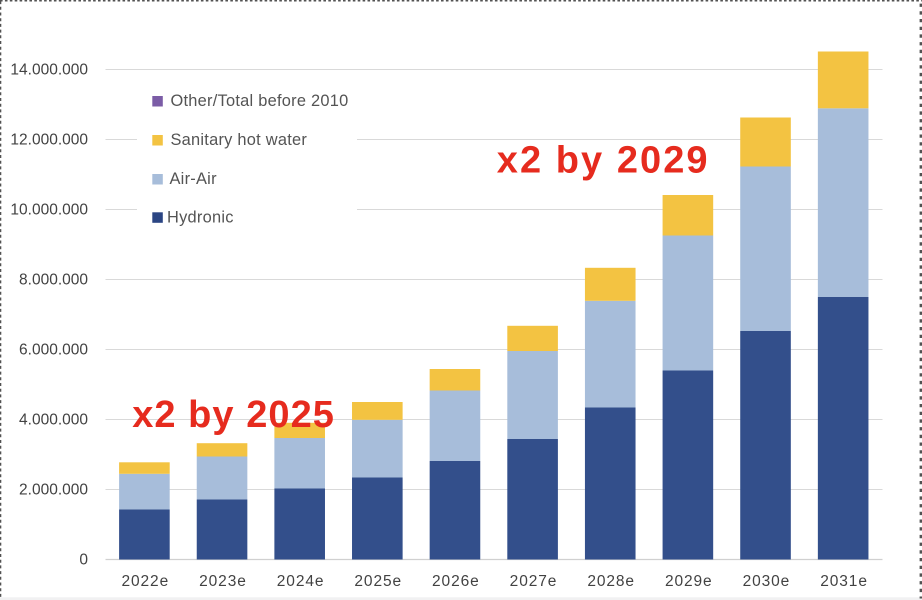  Describe the element at coordinates (239, 140) in the screenshot. I see `svg-text: Sanitary hot water` at that location.